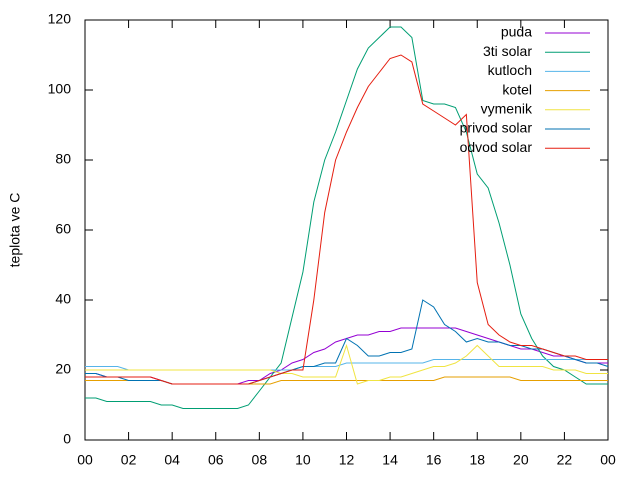  What do you see at coordinates (347, 460) in the screenshot?
I see `x-tick-label: 12` at bounding box center [347, 460].